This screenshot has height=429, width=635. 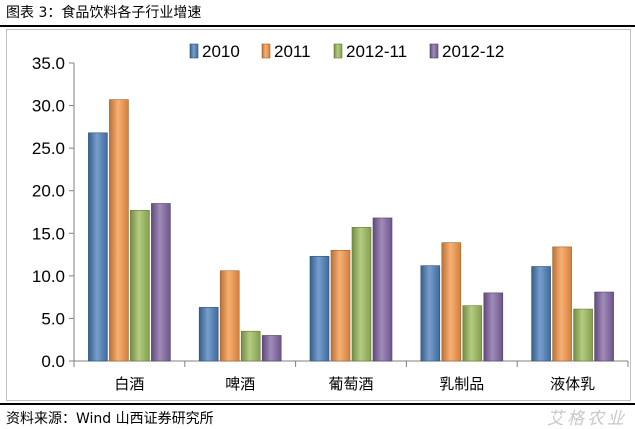 I want to click on bar-葡萄酒-2012-11, so click(x=361, y=294).